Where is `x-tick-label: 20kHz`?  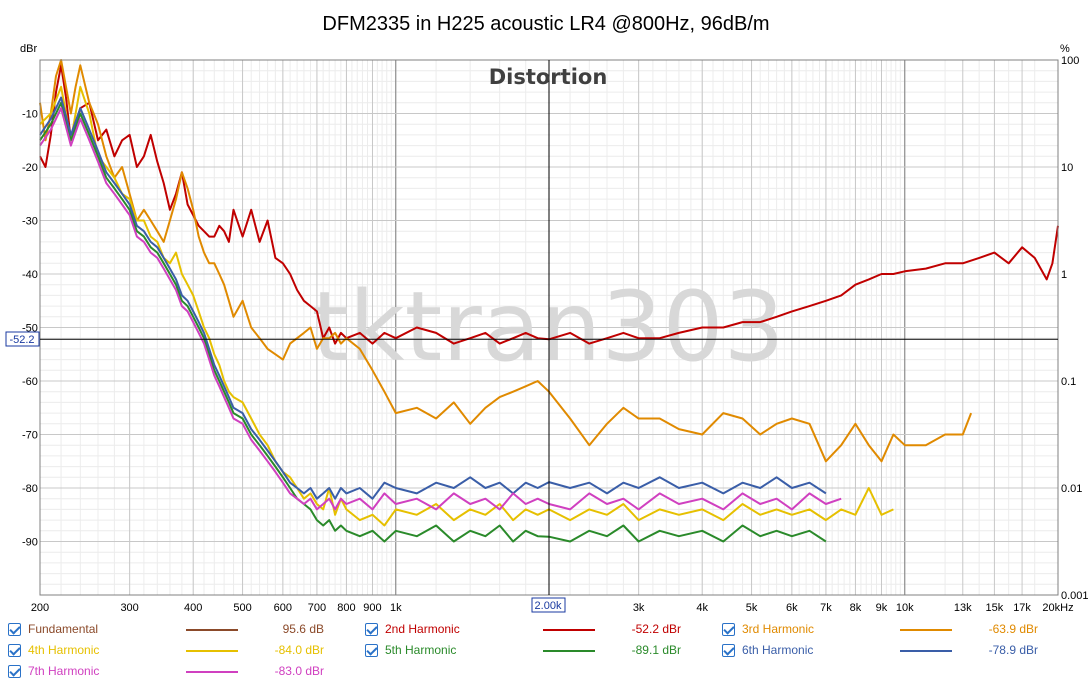 x-tick-label: 20kHz is located at coordinates (1057, 608).